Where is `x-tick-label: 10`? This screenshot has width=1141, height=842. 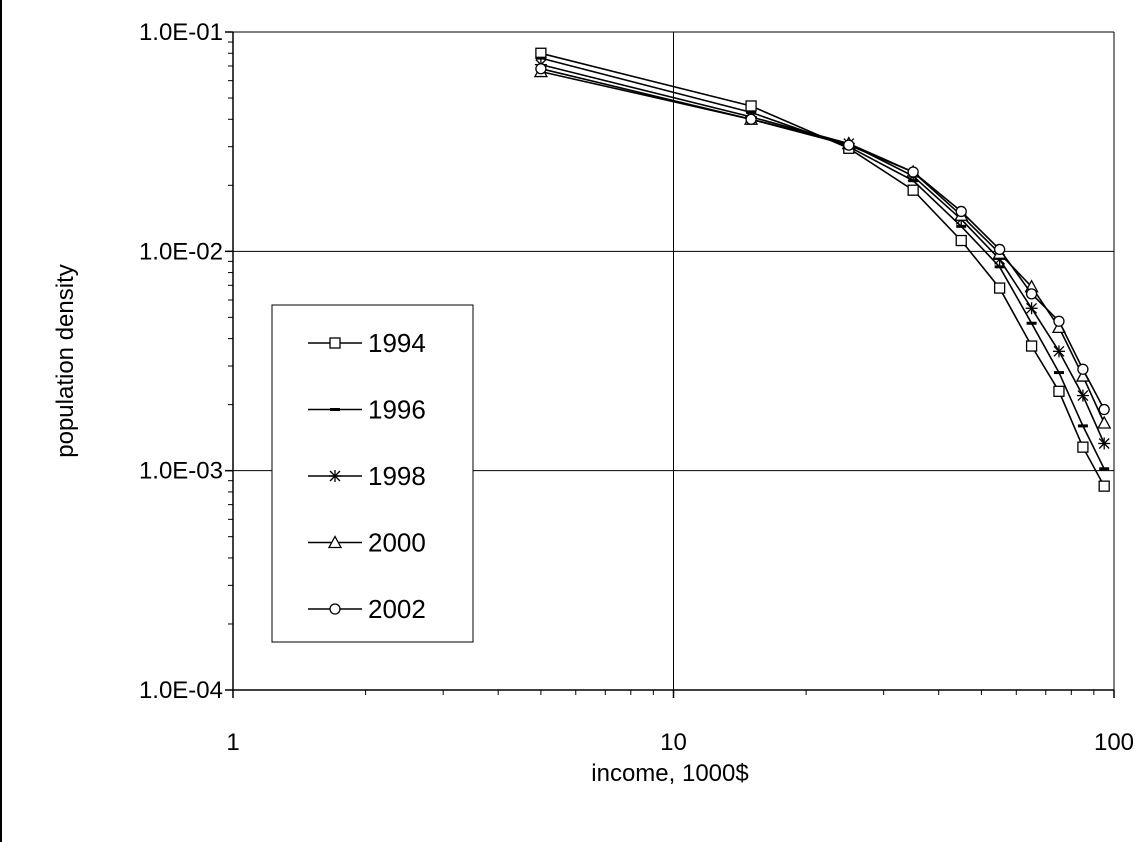
x-tick-label: 10 is located at coordinates (673, 742).